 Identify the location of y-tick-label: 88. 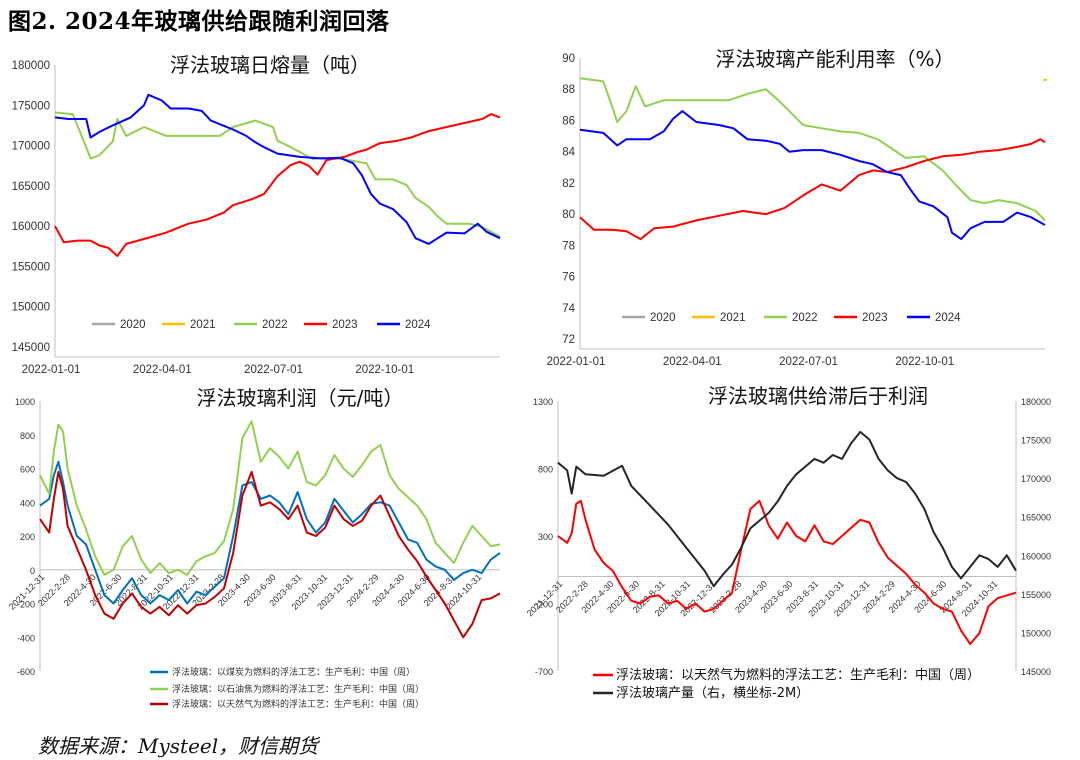
(568, 90).